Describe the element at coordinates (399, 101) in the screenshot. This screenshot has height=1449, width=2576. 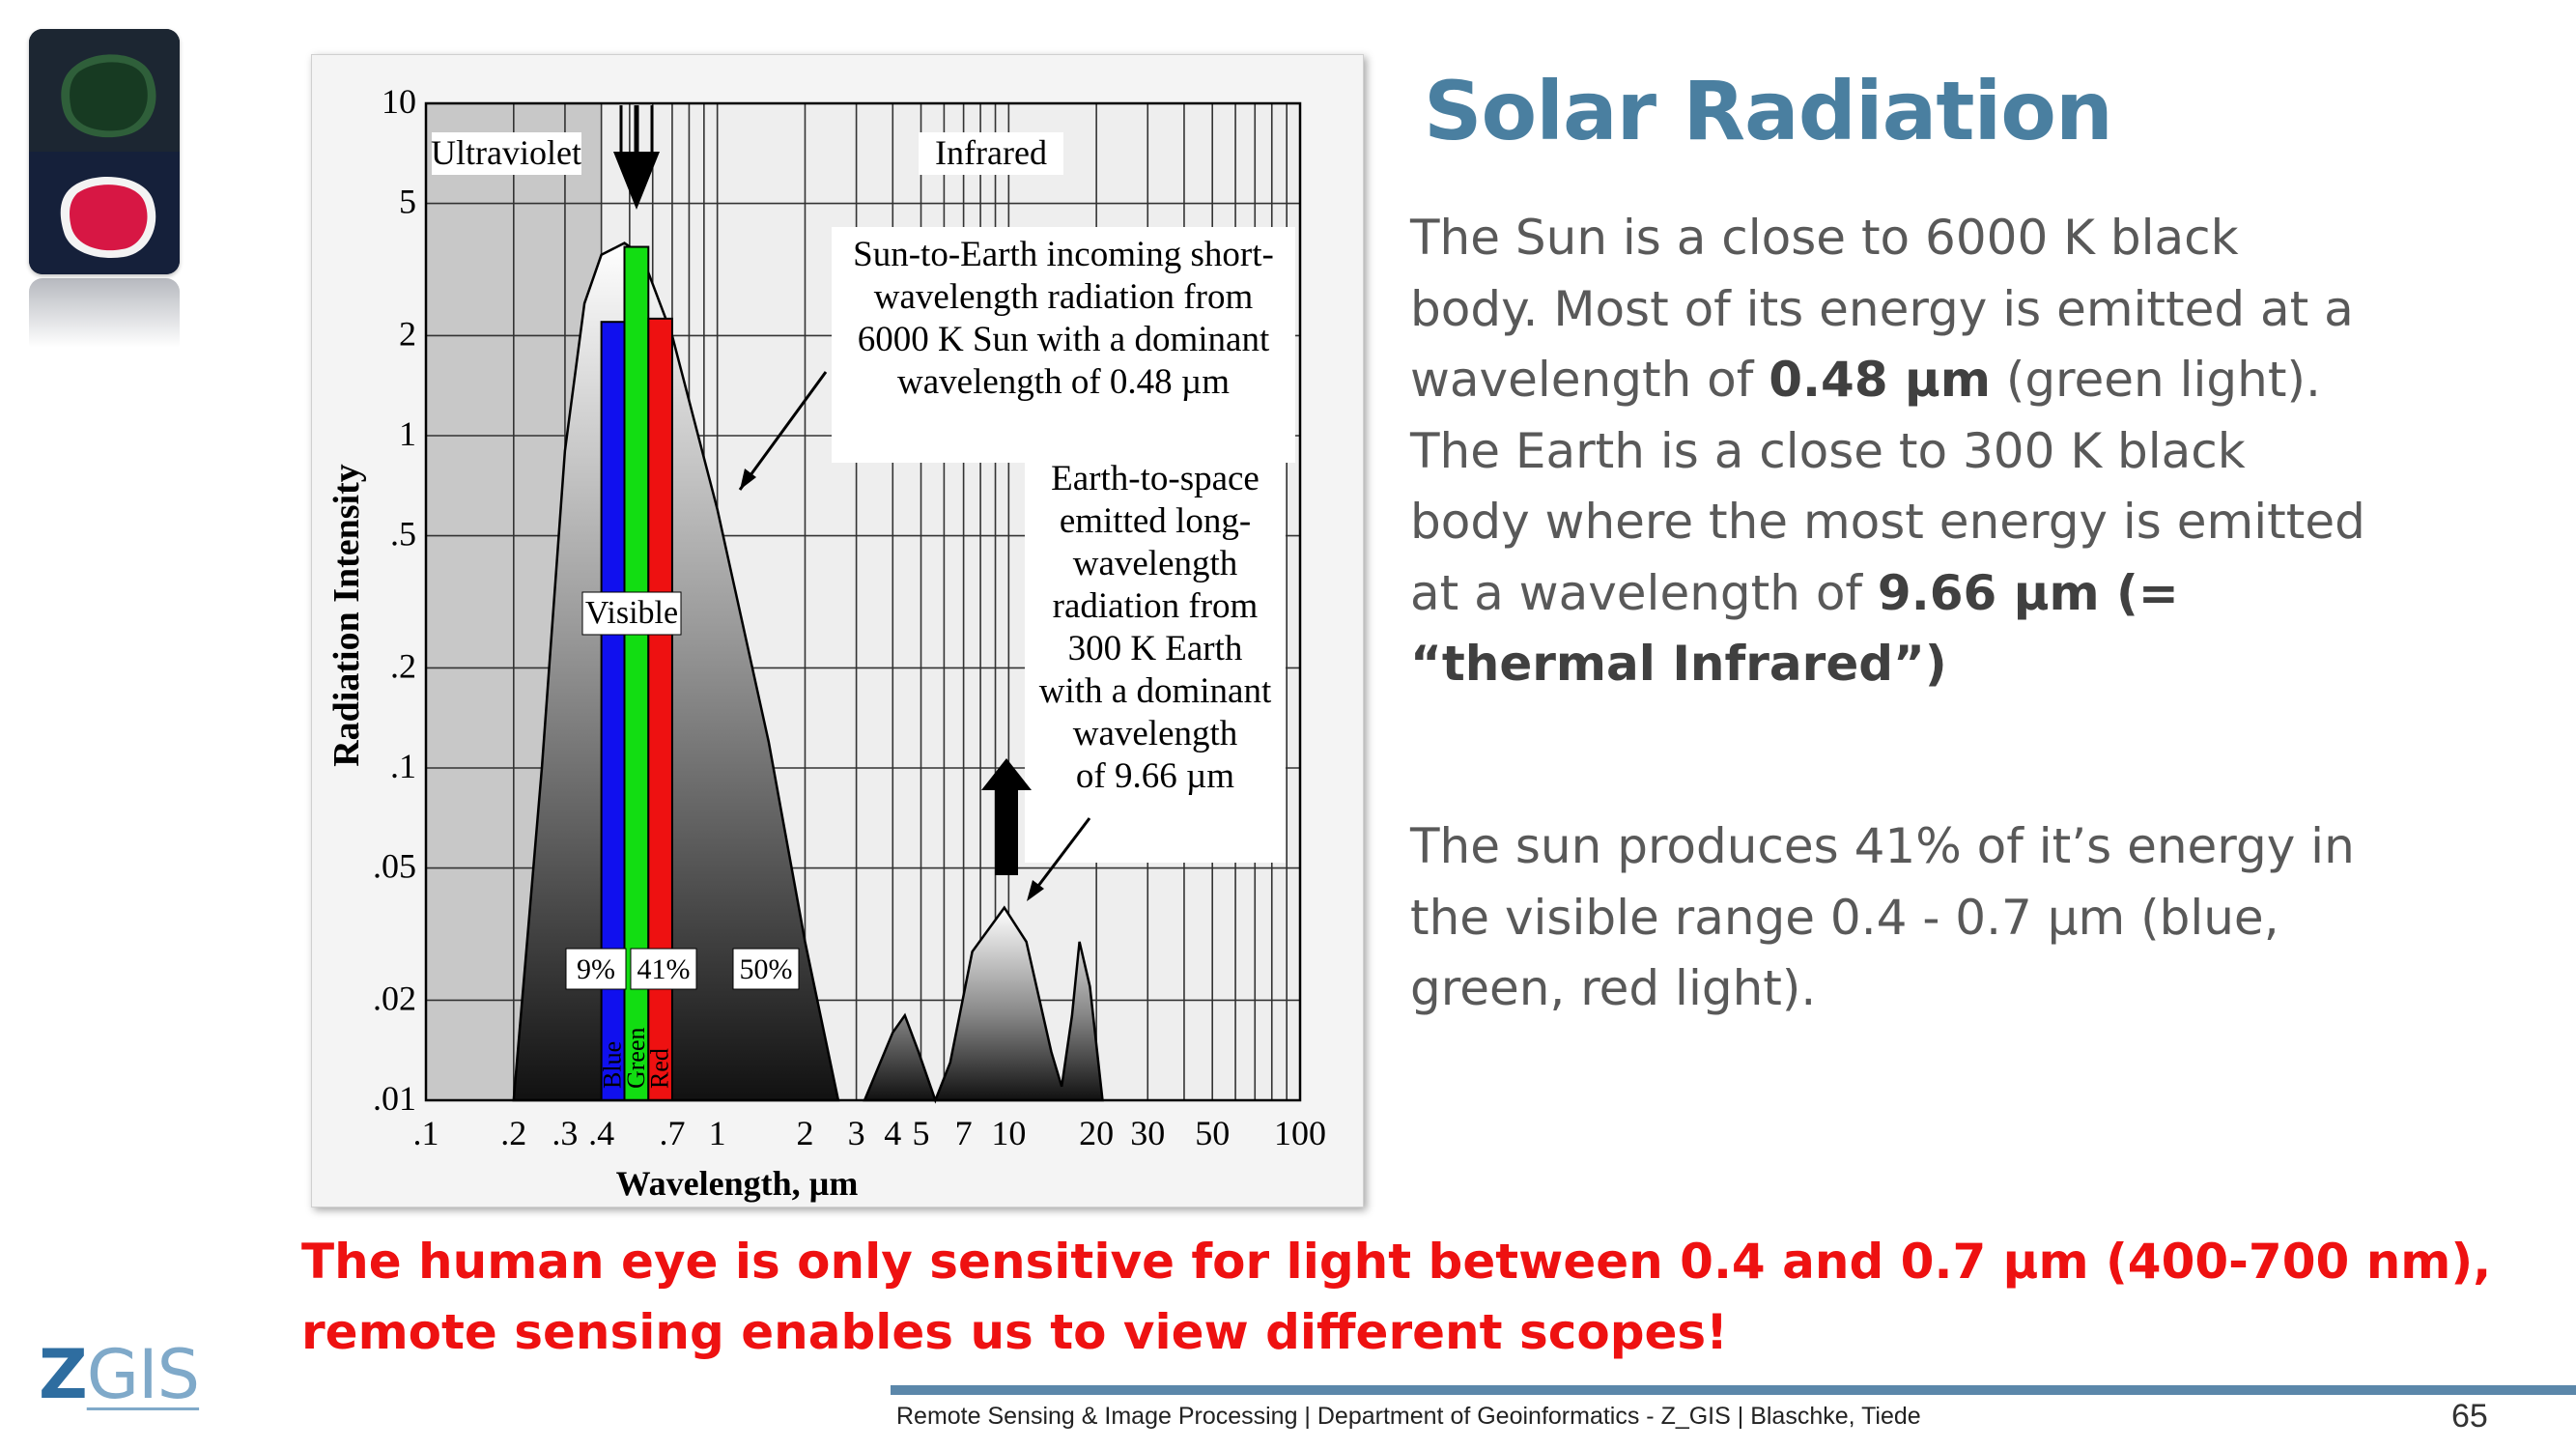
I see `y-tick-label: 10` at that location.